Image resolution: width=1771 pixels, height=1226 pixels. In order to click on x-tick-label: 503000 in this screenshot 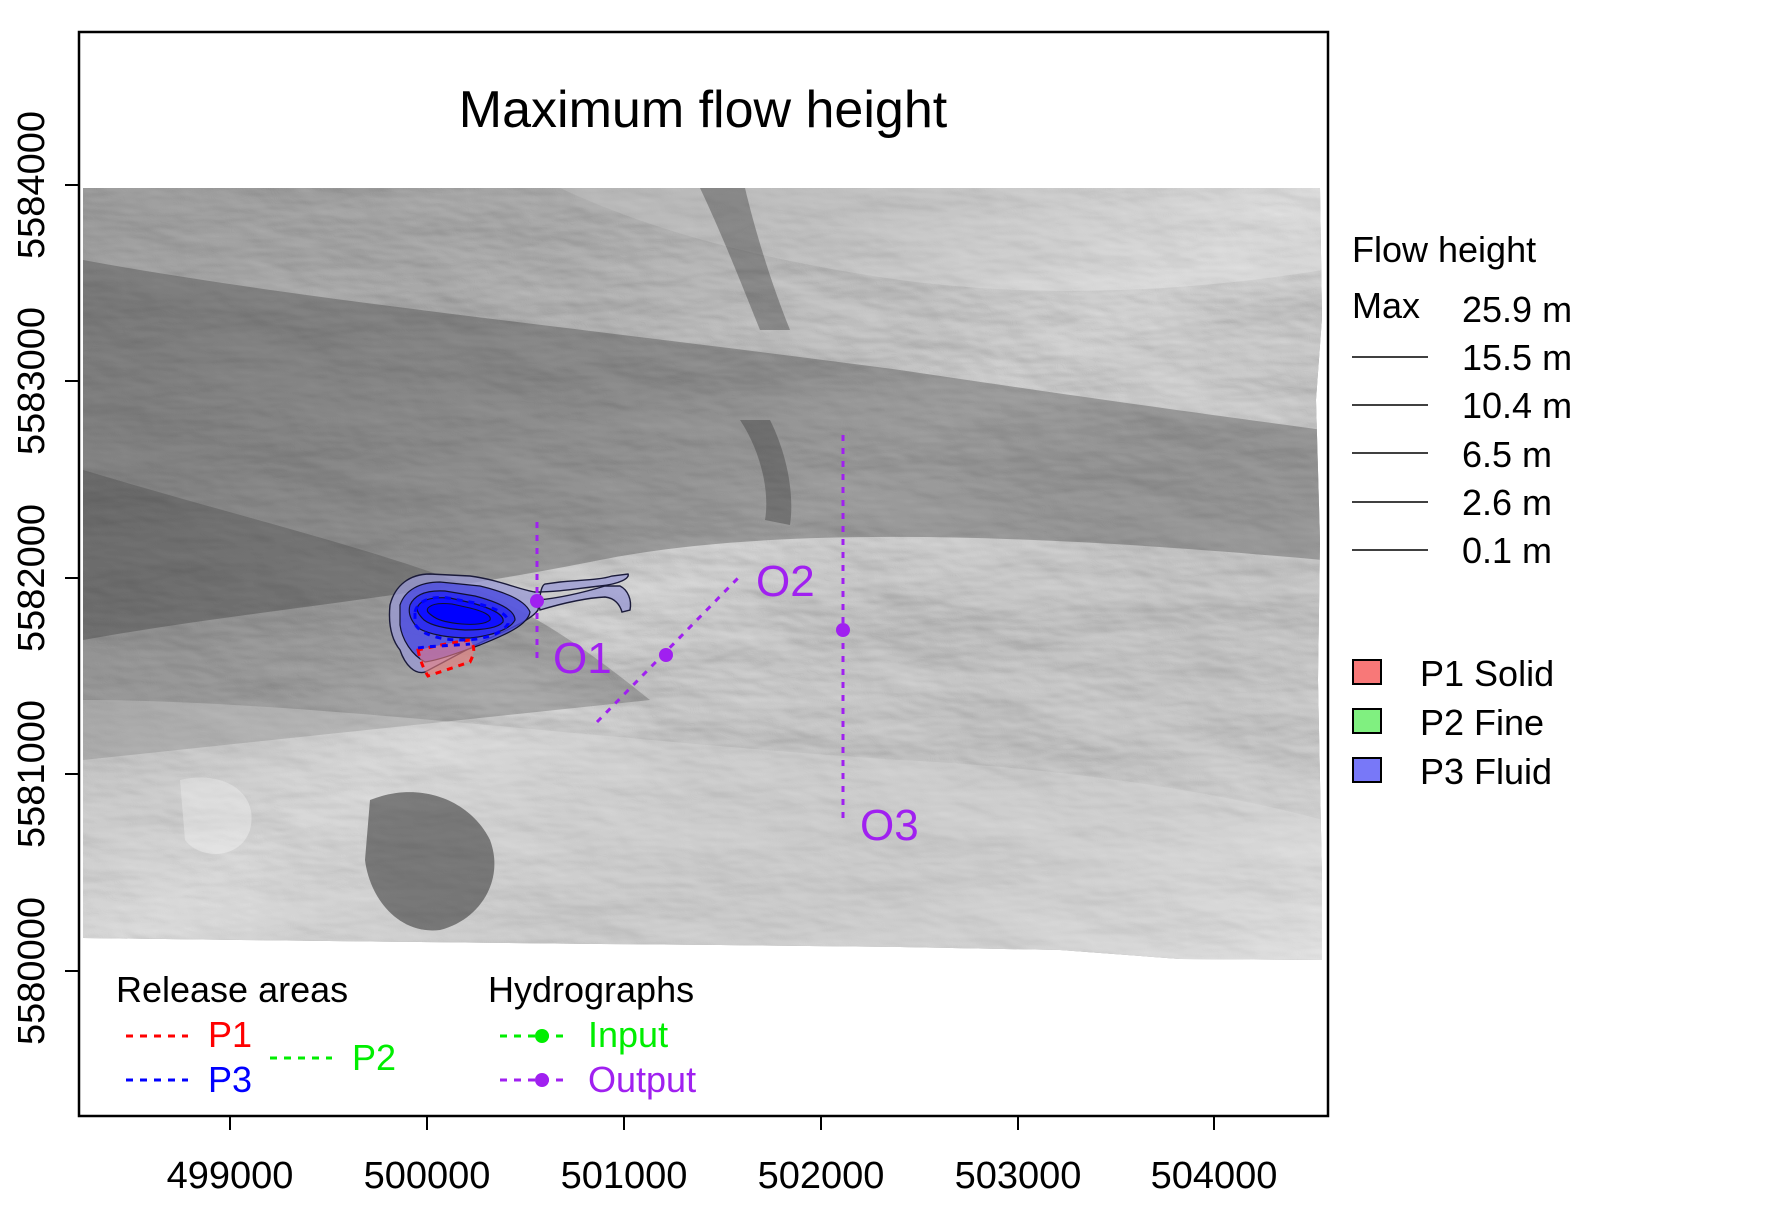, I will do `click(1018, 1176)`.